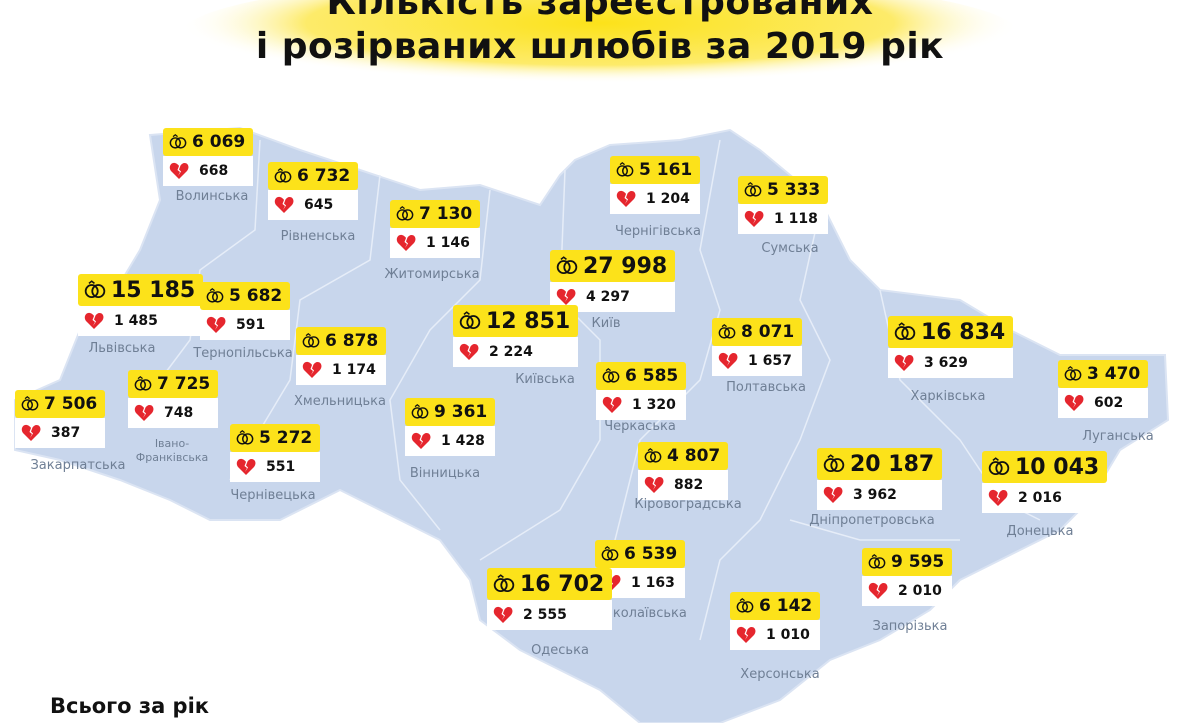 This screenshot has width=1200, height=723. Describe the element at coordinates (1040, 531) in the screenshot. I see `region-name: Донецька` at that location.